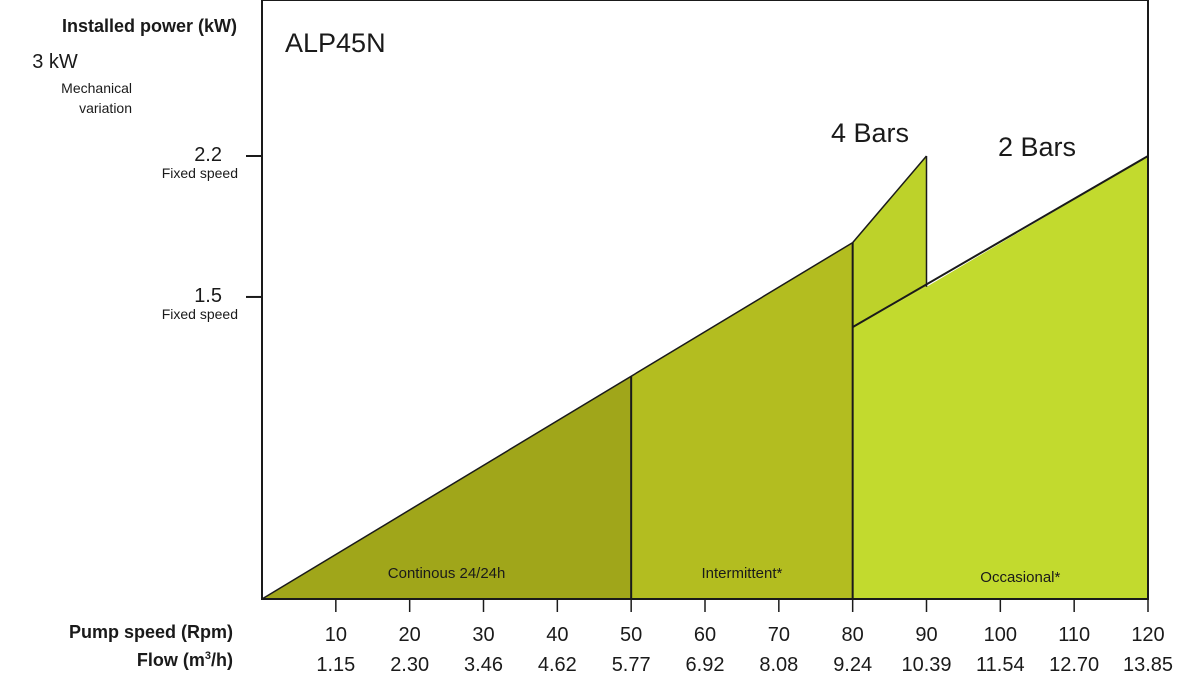 The image size is (1200, 675). What do you see at coordinates (409, 664) in the screenshot?
I see `x-tick-flow-label: 2.30` at bounding box center [409, 664].